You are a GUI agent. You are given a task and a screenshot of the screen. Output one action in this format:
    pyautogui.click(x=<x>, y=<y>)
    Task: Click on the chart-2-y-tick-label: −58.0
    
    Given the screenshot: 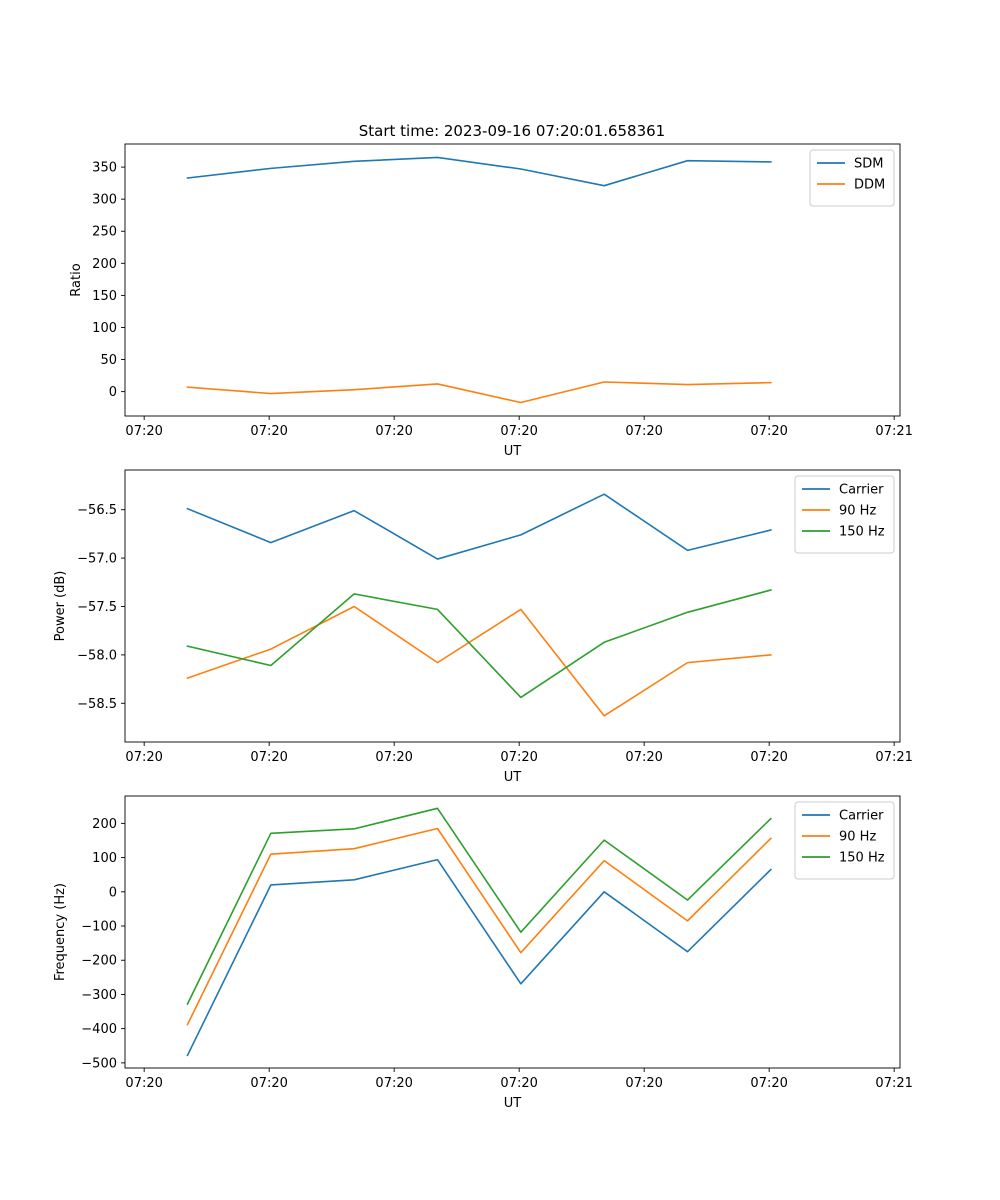 What is the action you would take?
    pyautogui.click(x=97, y=655)
    